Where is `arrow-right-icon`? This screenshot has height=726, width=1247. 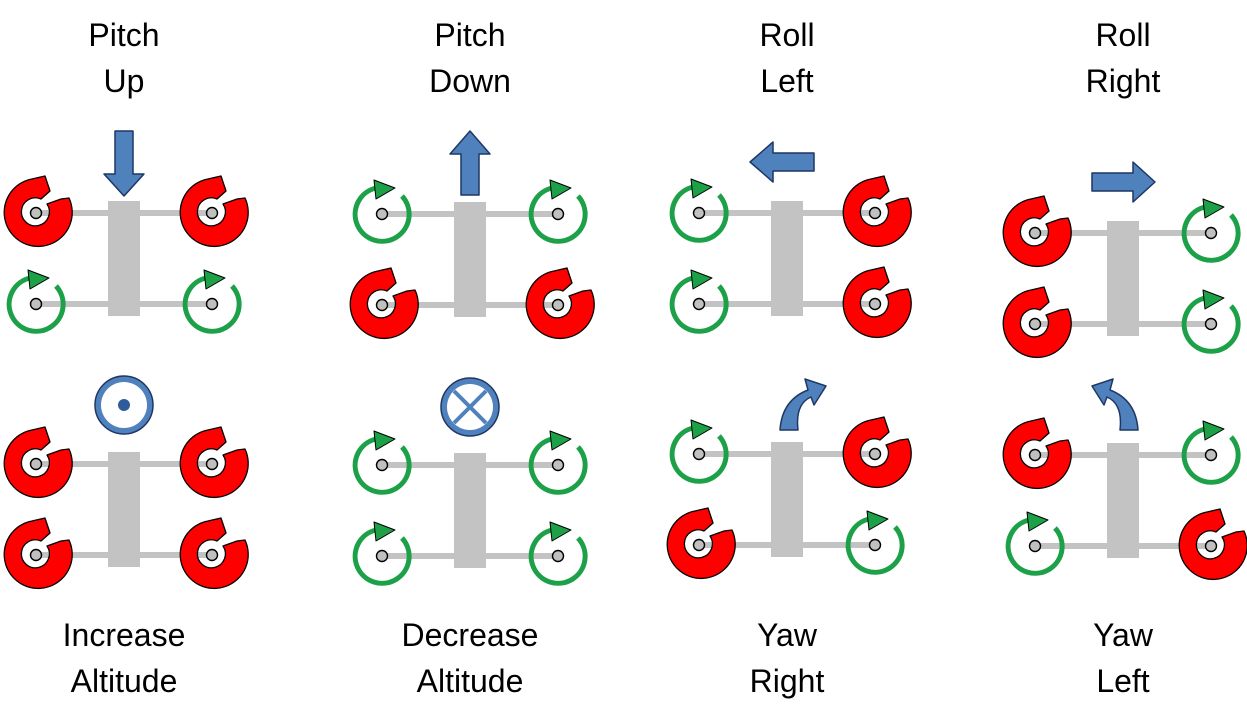
arrow-right-icon is located at coordinates (1123, 182).